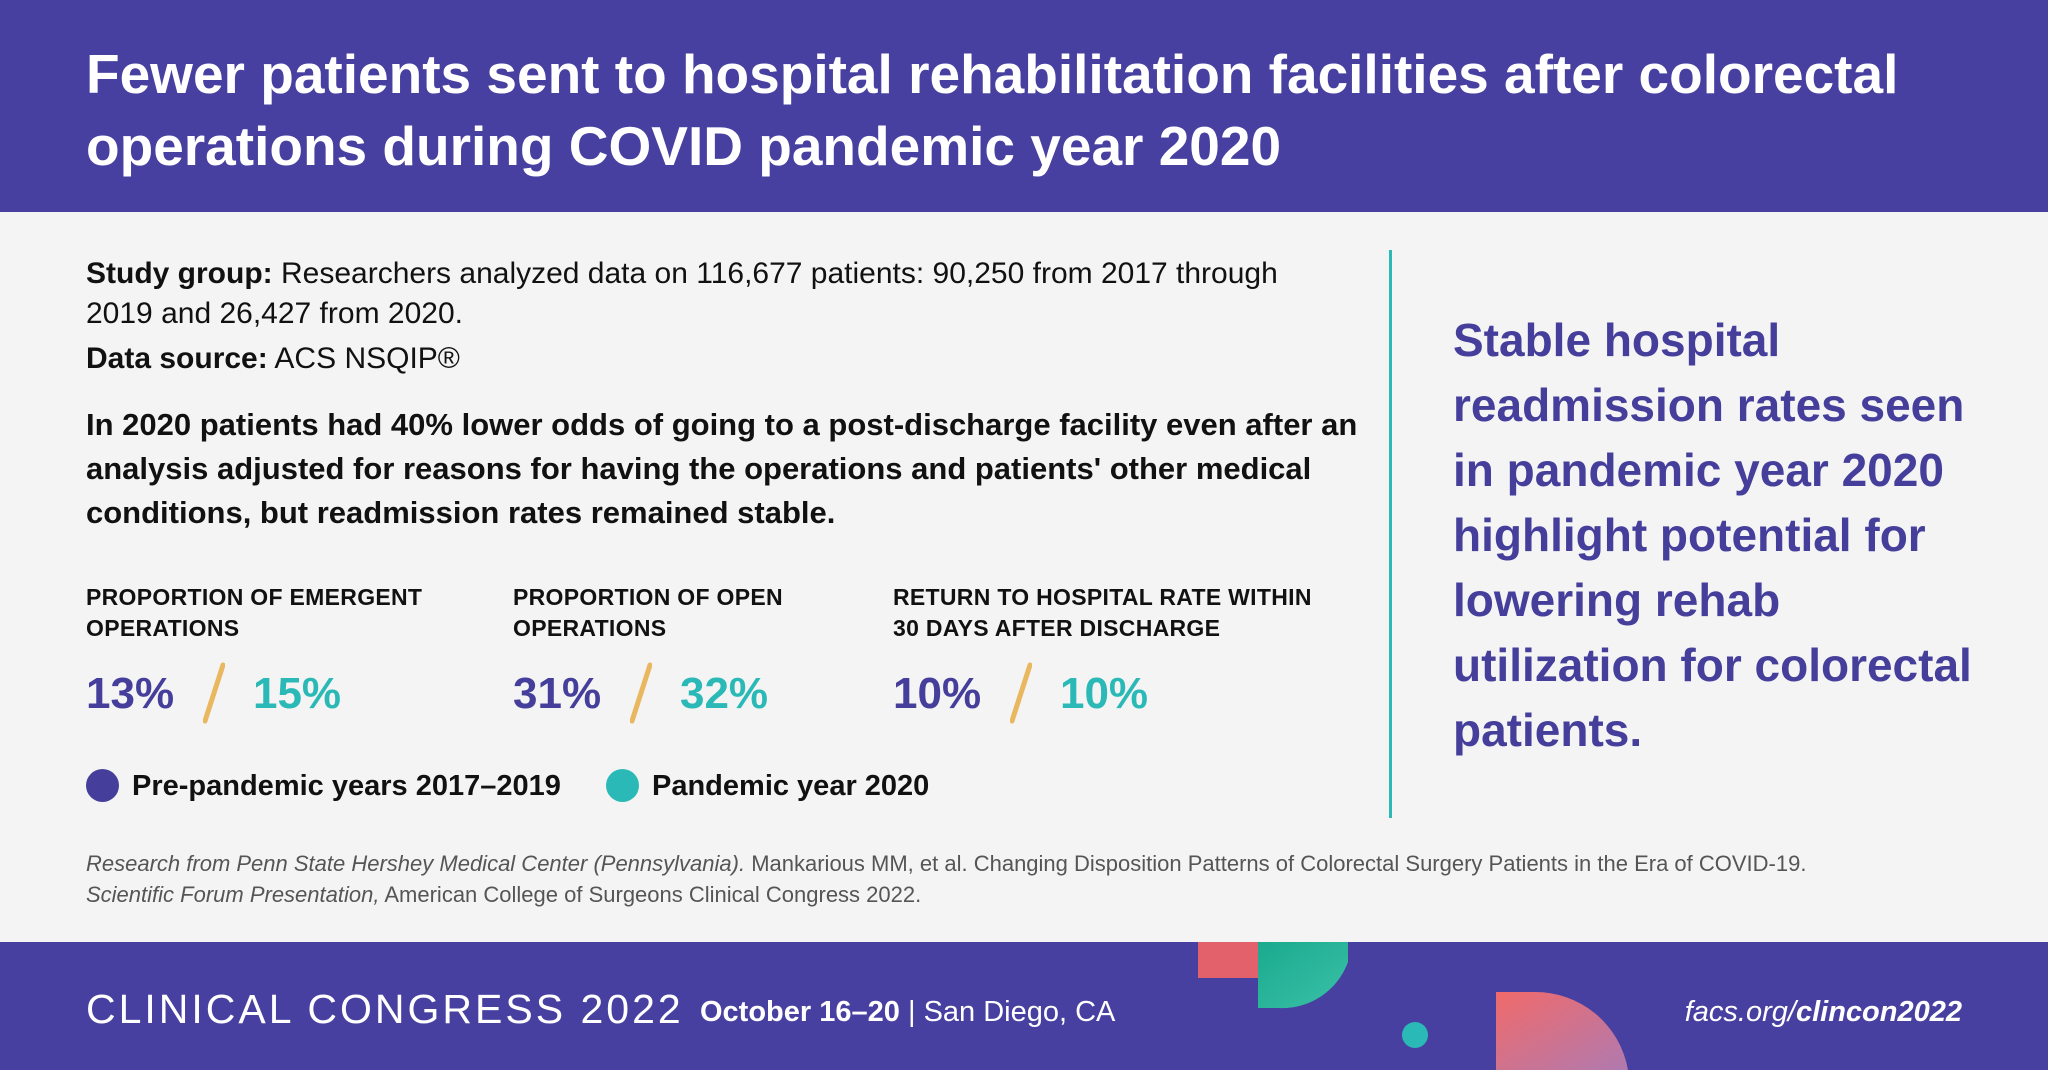 This screenshot has width=2048, height=1070. Describe the element at coordinates (648, 597) in the screenshot. I see `stat-title-line: PROPORTION OF OPEN` at that location.